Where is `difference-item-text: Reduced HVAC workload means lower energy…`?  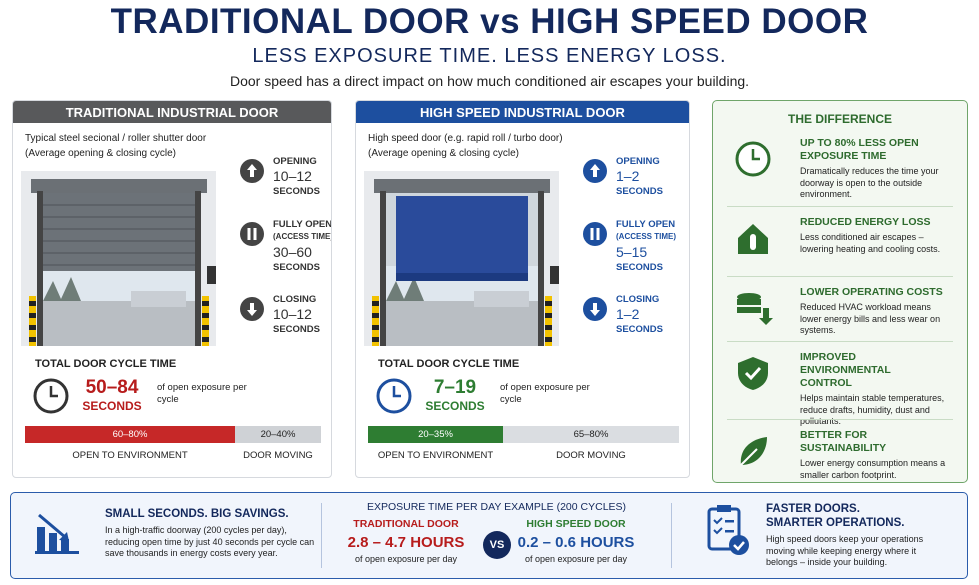 difference-item-text: Reduced HVAC workload means lower energy… is located at coordinates (870, 318).